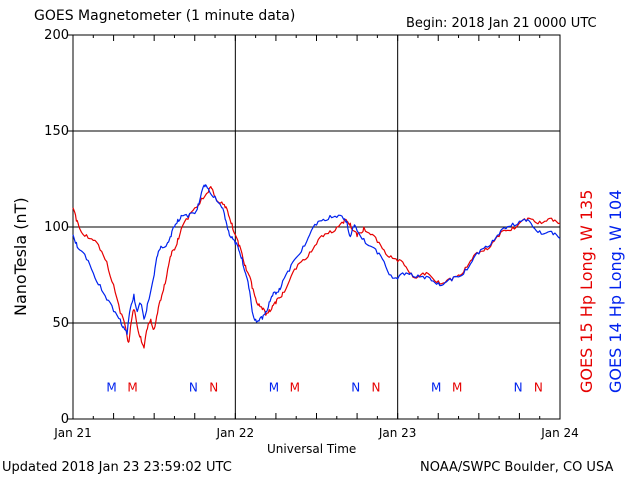  Describe the element at coordinates (20, 256) in the screenshot. I see `y-axis-label: NanoTesla (nT)` at that location.